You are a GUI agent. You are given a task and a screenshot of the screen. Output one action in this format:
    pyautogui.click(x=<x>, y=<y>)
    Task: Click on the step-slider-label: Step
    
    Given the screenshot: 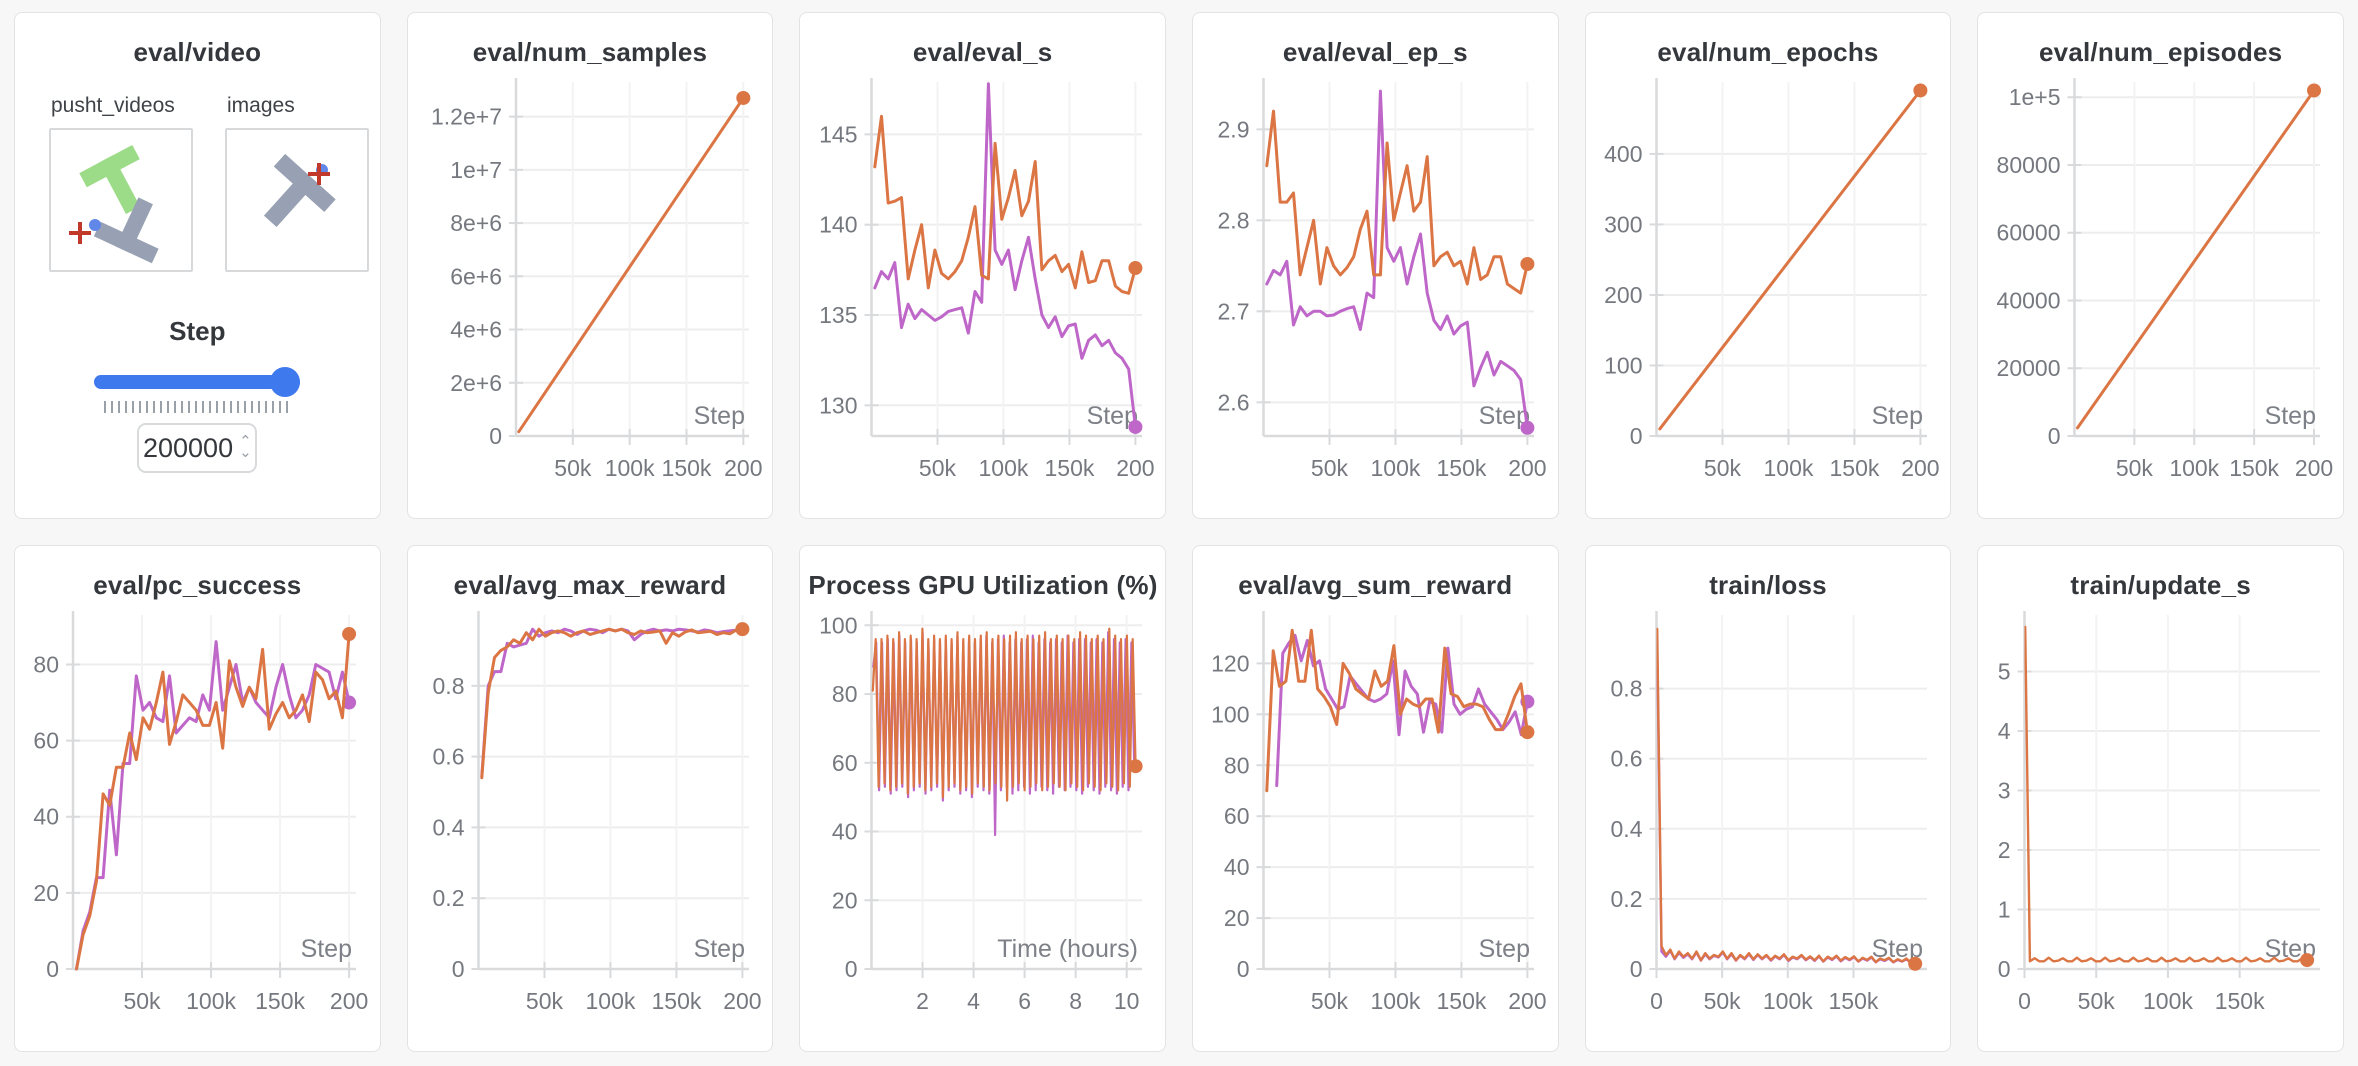 What is the action you would take?
    pyautogui.click(x=197, y=331)
    